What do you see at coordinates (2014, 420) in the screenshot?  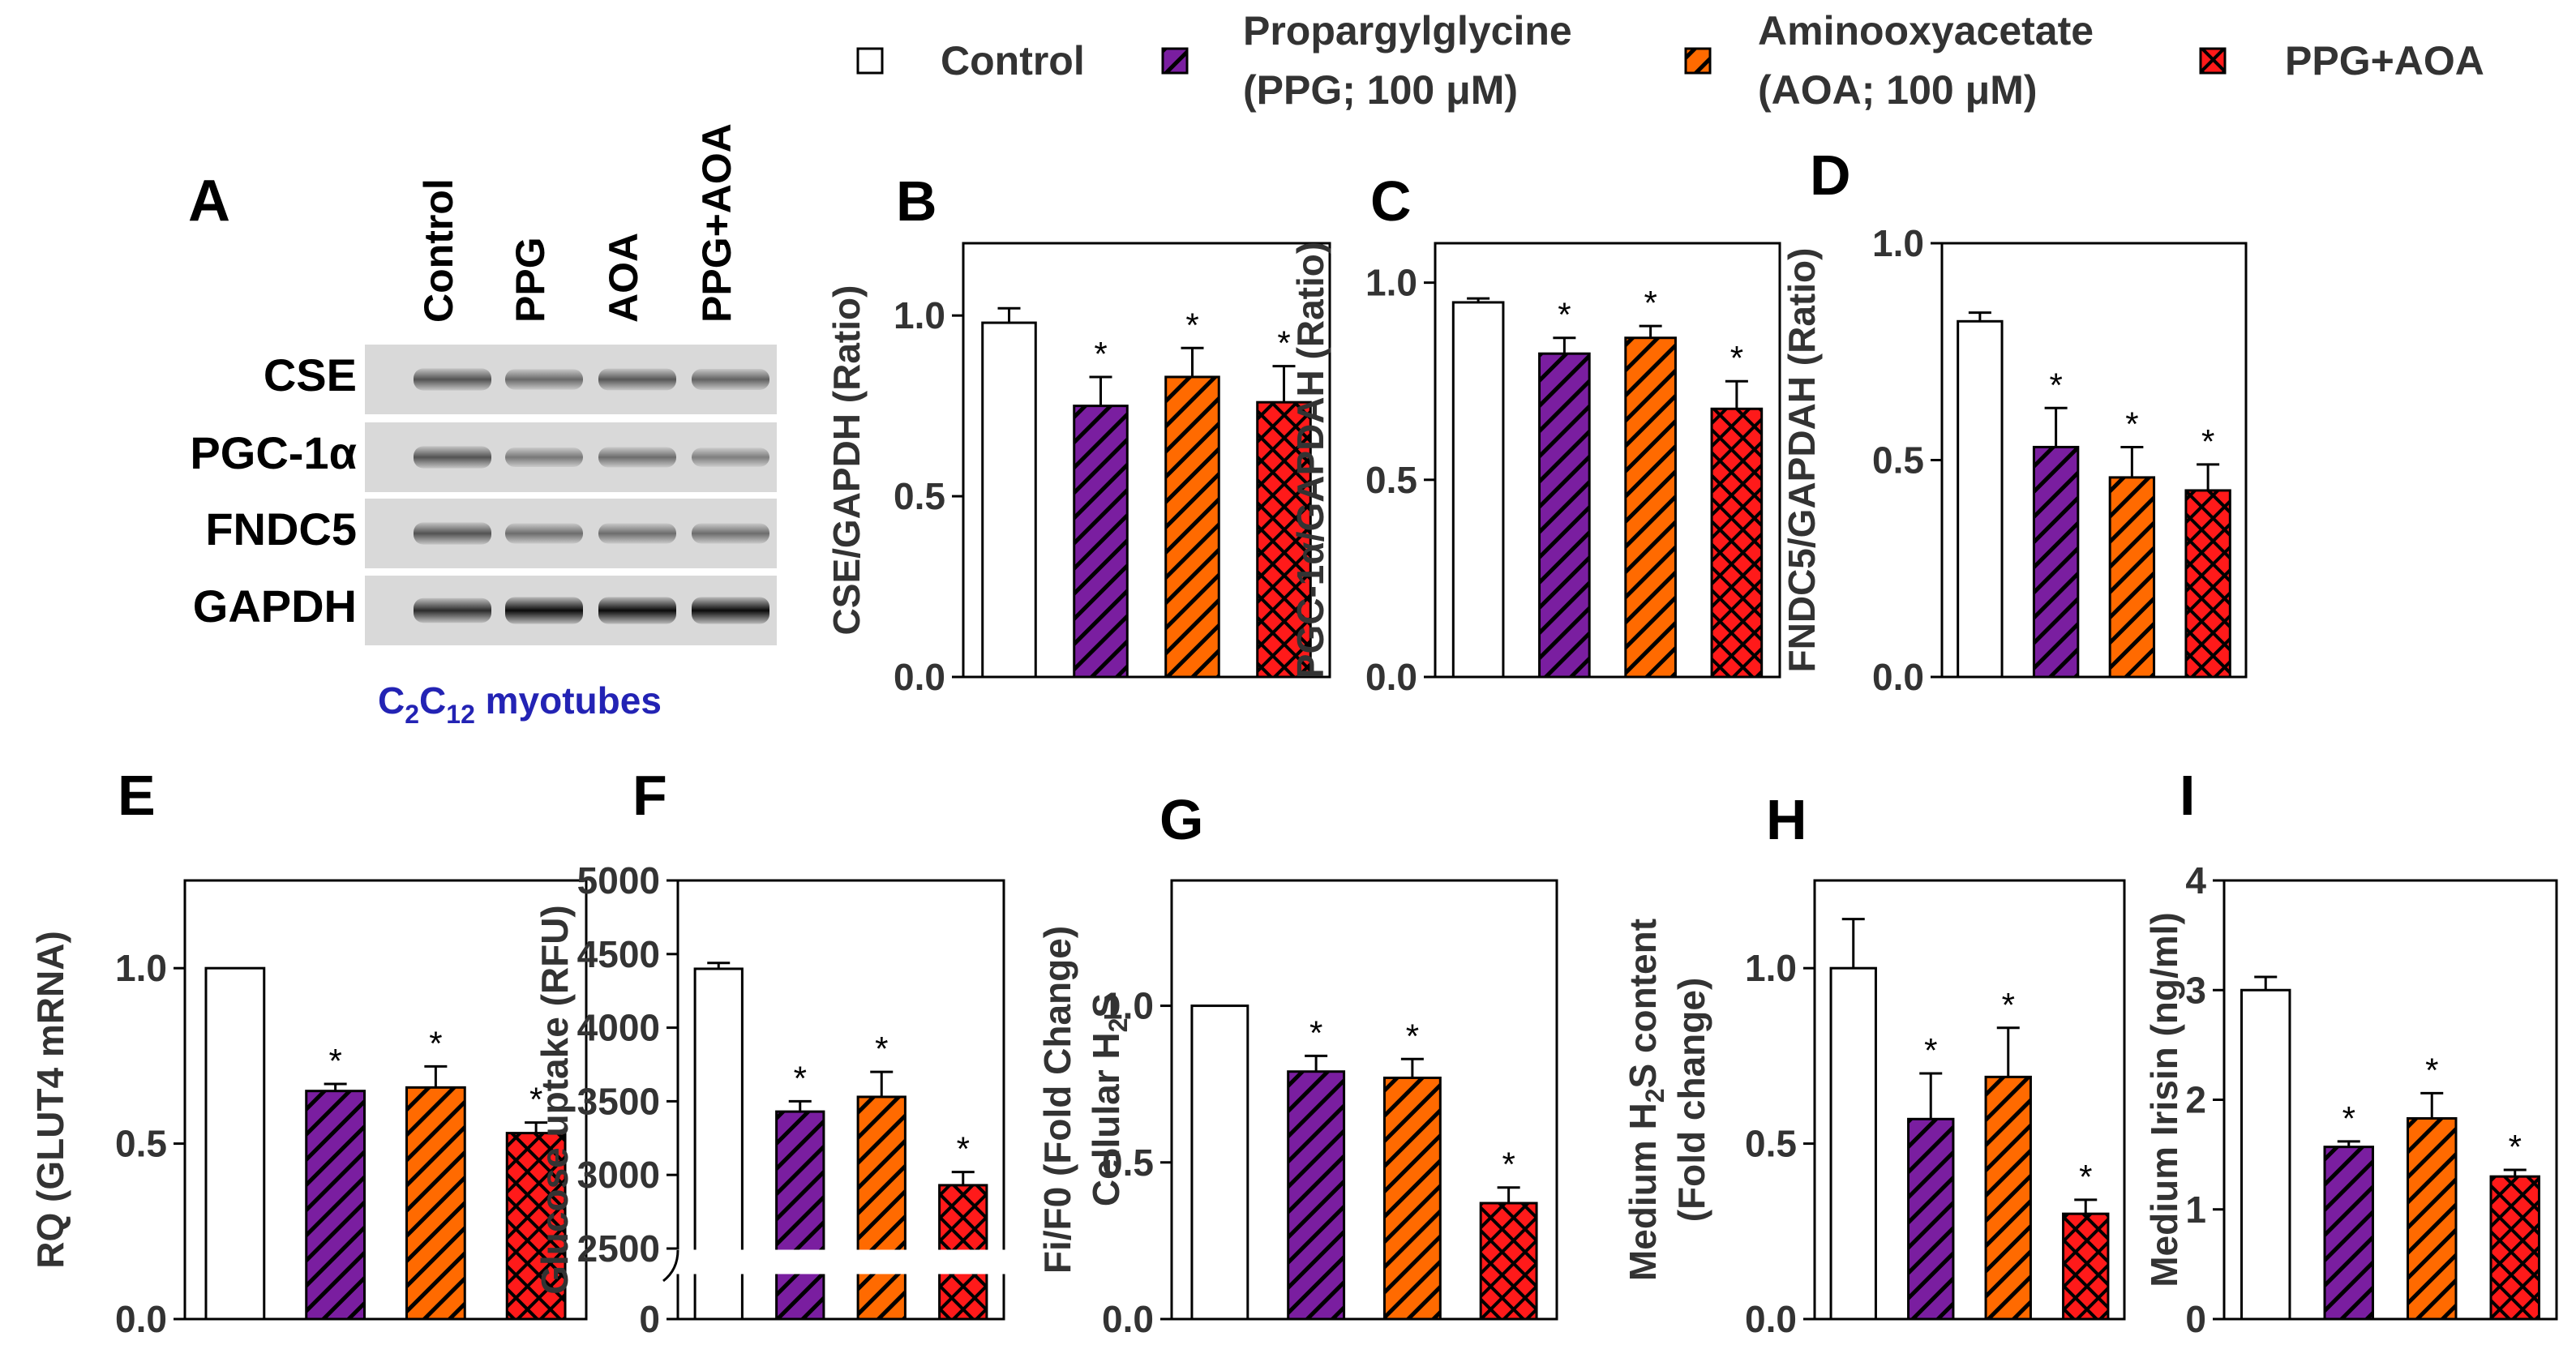 I see `chart-D: D * * * 0.0 0.5 1.0 FNDC5/GAPDAH (Ratio)` at bounding box center [2014, 420].